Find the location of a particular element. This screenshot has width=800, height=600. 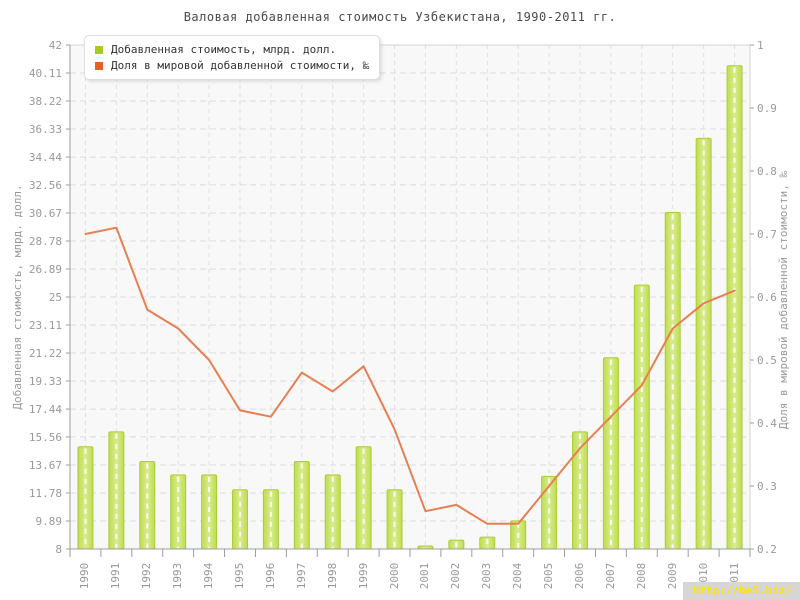

line-series-marker-icon is located at coordinates (99, 65).